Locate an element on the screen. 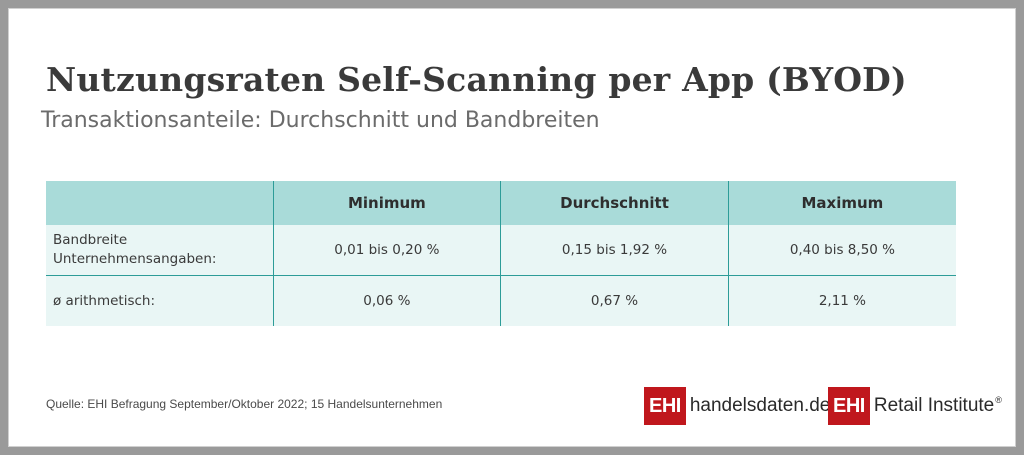 This screenshot has height=455, width=1024. row-label-line-1: Bandbreite is located at coordinates (90, 240).